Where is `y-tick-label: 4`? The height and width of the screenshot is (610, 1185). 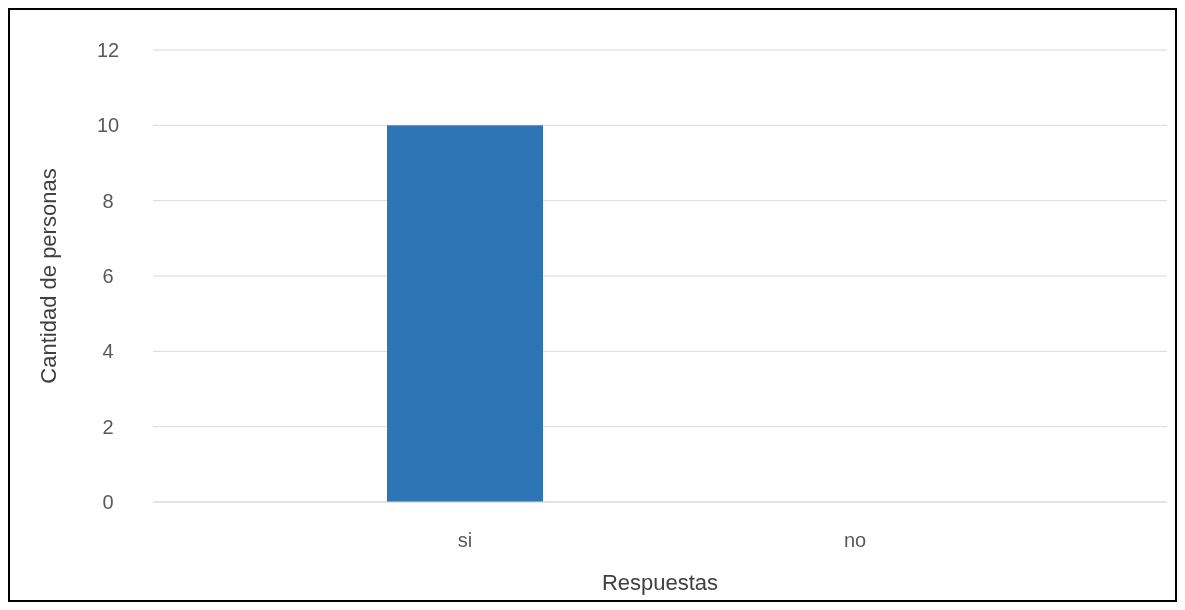
y-tick-label: 4 is located at coordinates (108, 351).